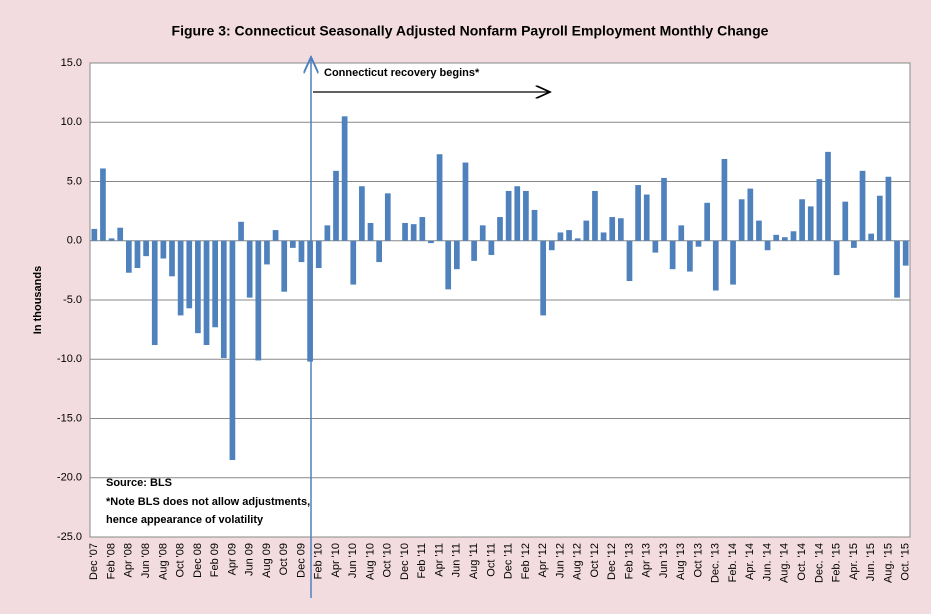  Describe the element at coordinates (301, 560) in the screenshot. I see `x-tick-label: Dec 09` at that location.